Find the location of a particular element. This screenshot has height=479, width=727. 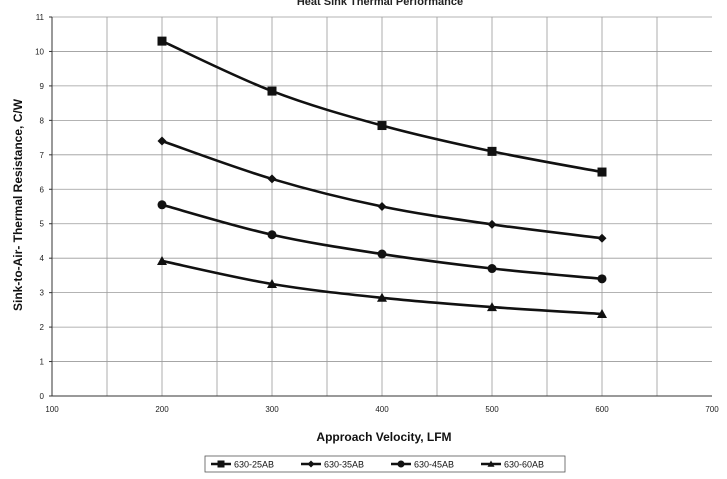

y-tick-label: 7 is located at coordinates (42, 155).